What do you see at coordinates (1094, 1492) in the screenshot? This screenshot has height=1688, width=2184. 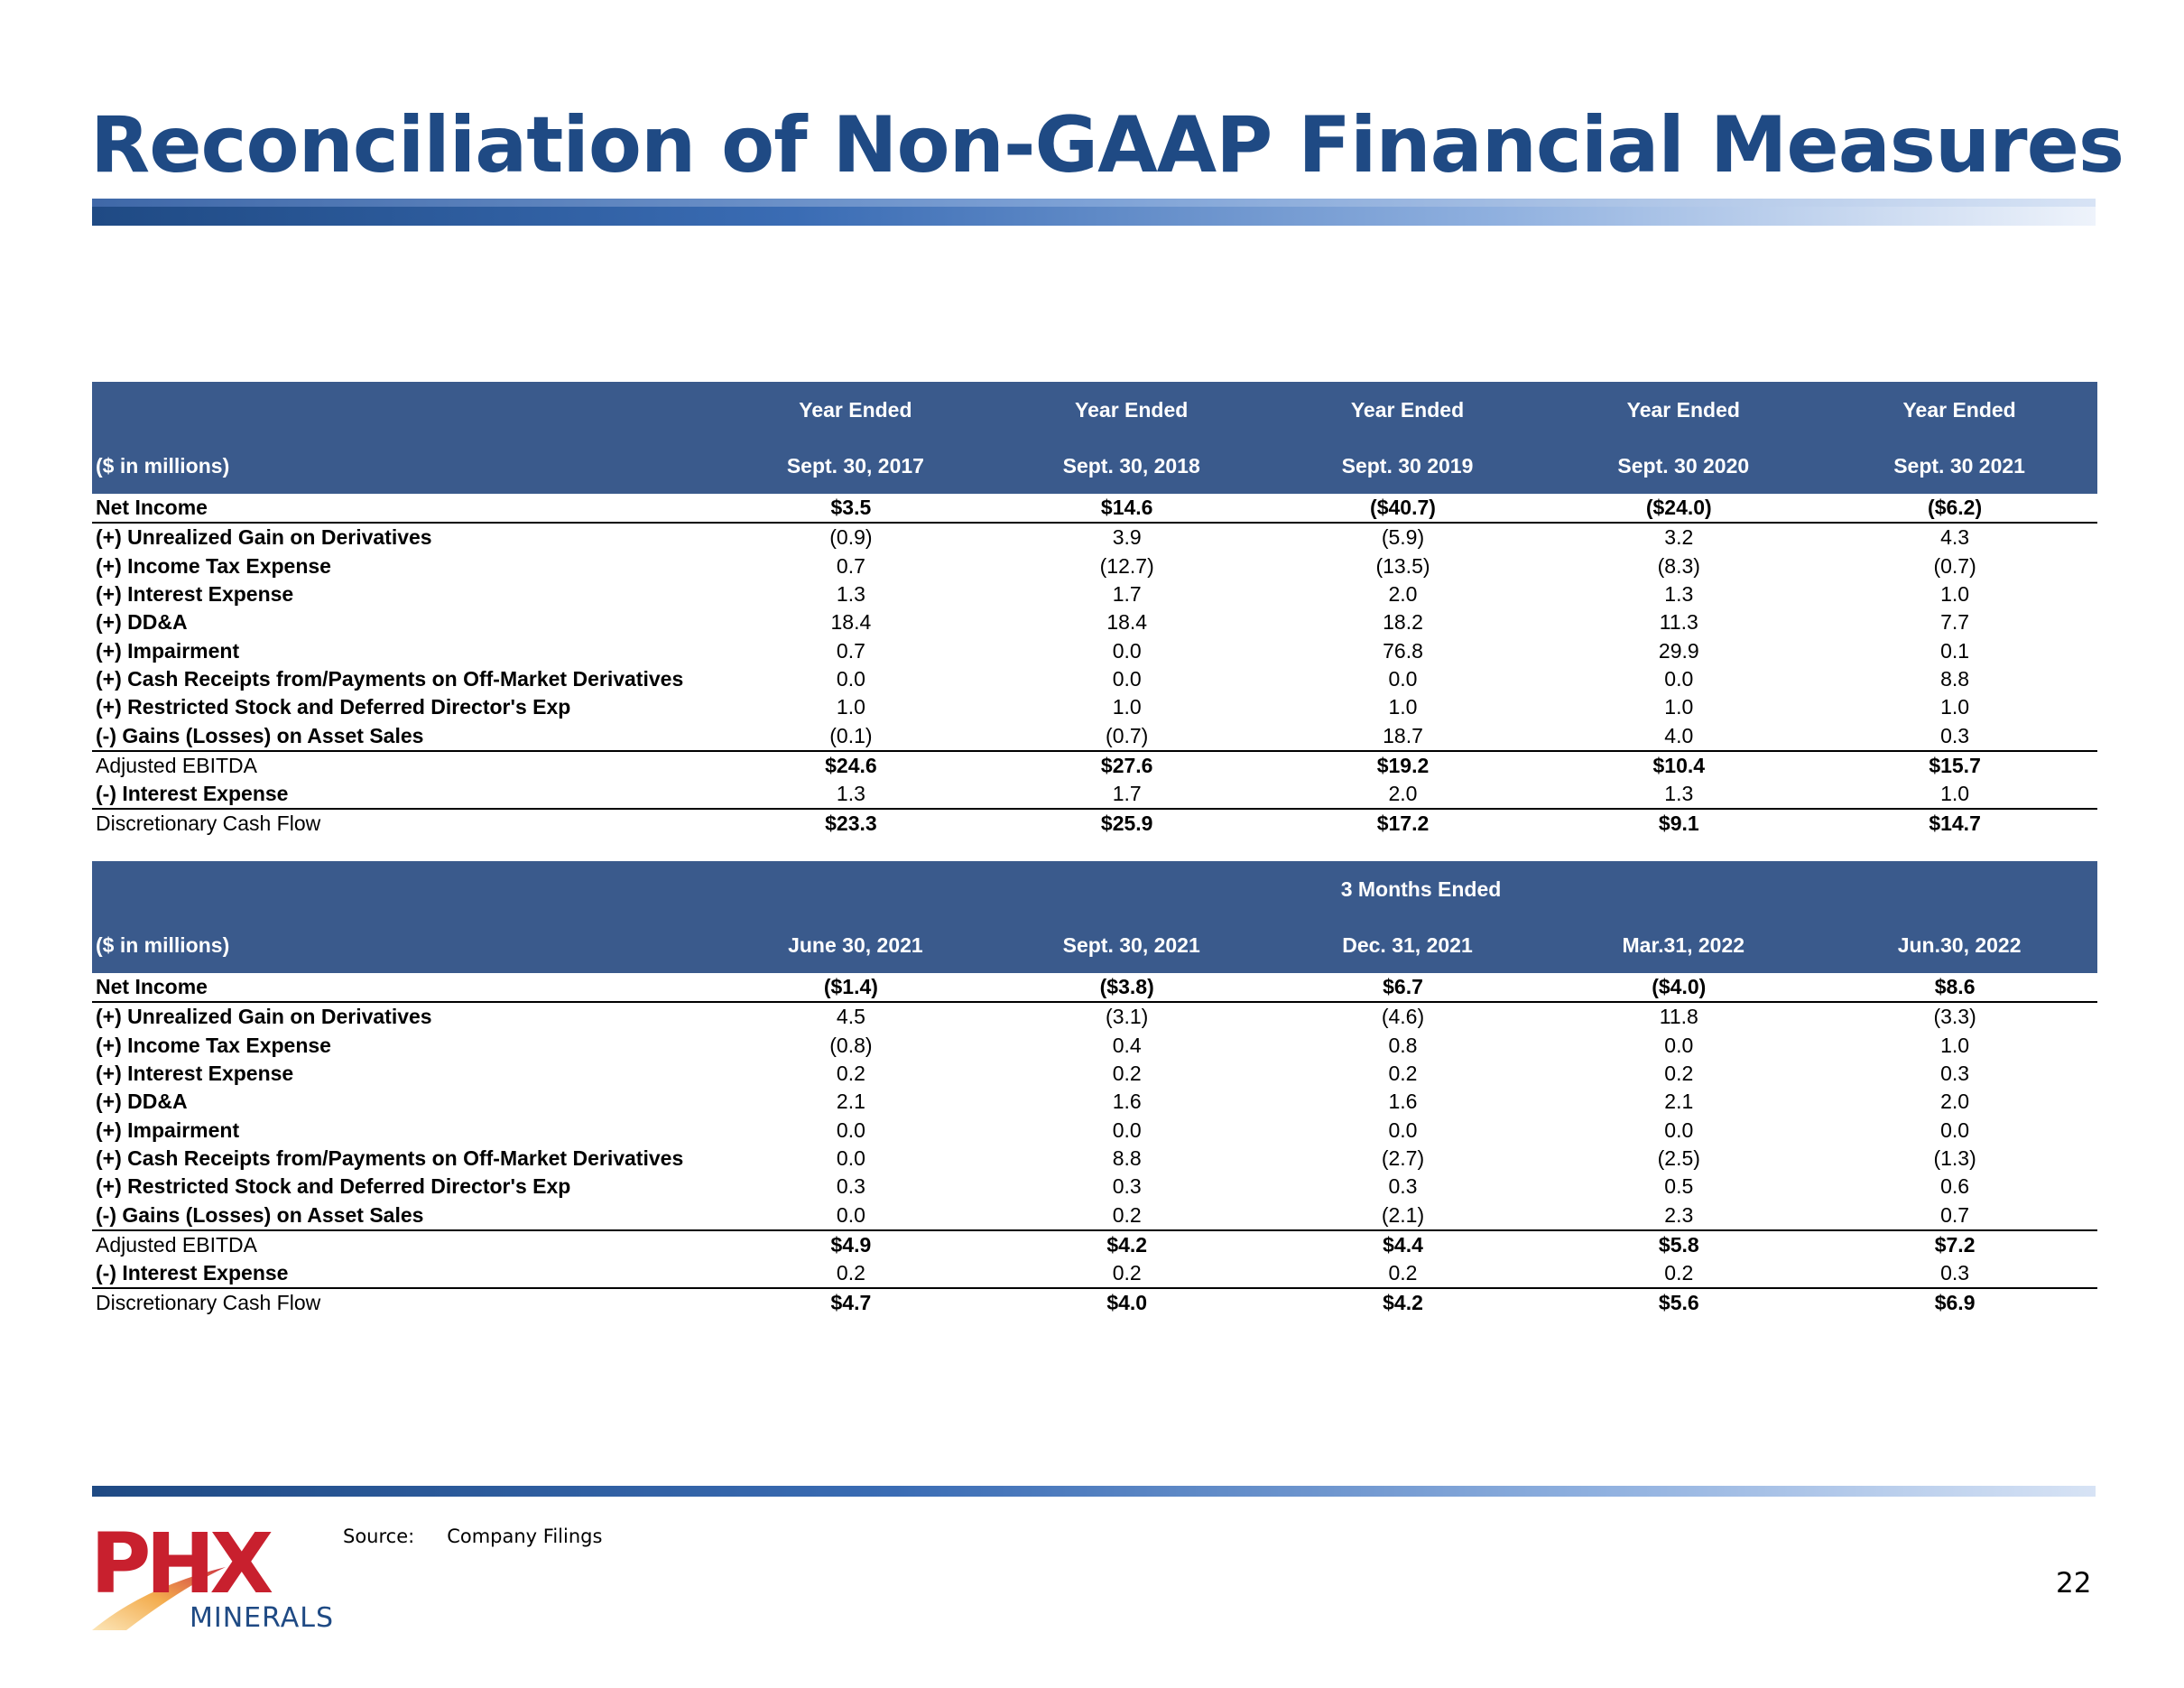 I see `footer-bar` at bounding box center [1094, 1492].